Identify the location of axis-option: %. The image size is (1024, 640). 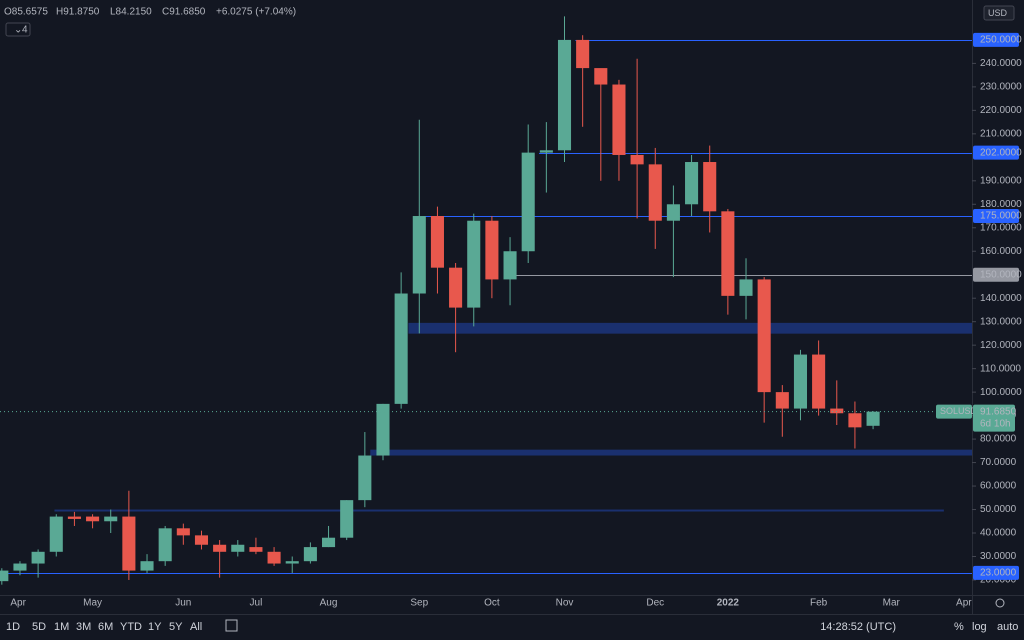
(959, 627).